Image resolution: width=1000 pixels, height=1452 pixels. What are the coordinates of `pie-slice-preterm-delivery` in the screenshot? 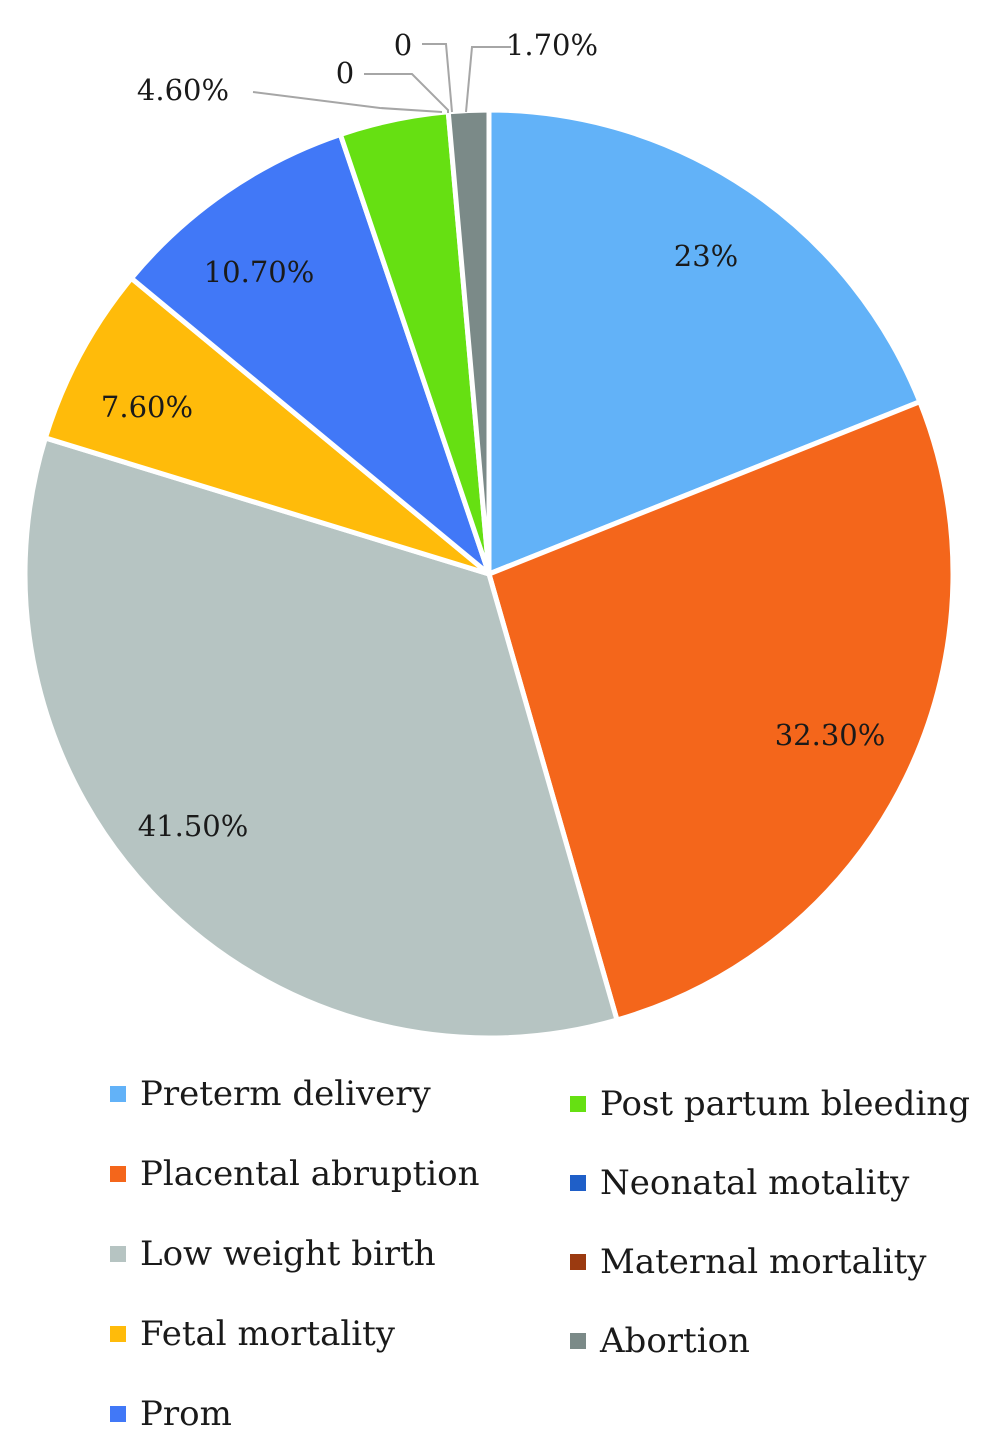 It's located at (704, 342).